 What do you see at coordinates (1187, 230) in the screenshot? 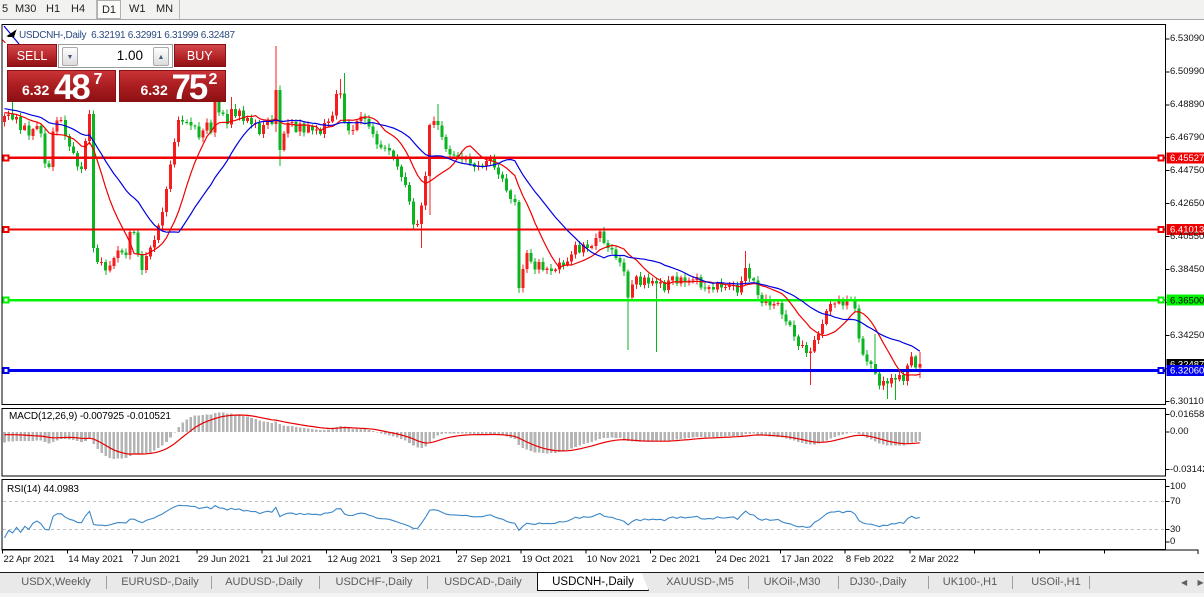
I see `svg-text: 6.41013` at bounding box center [1187, 230].